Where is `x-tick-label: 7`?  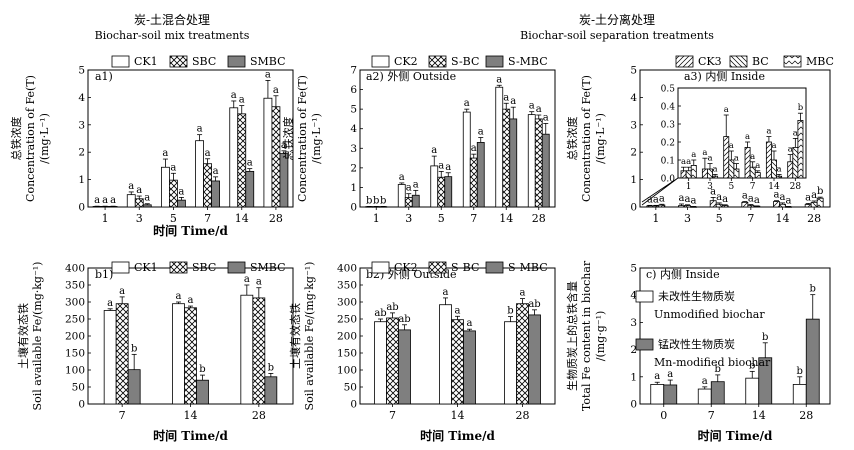
x-tick-label: 7 is located at coordinates (122, 415).